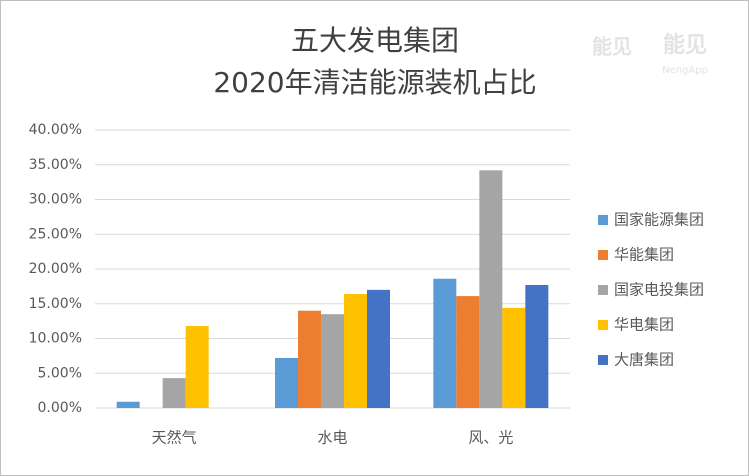 The height and width of the screenshot is (476, 749). Describe the element at coordinates (60, 408) in the screenshot. I see `y-tick-label: 0.00%` at that location.